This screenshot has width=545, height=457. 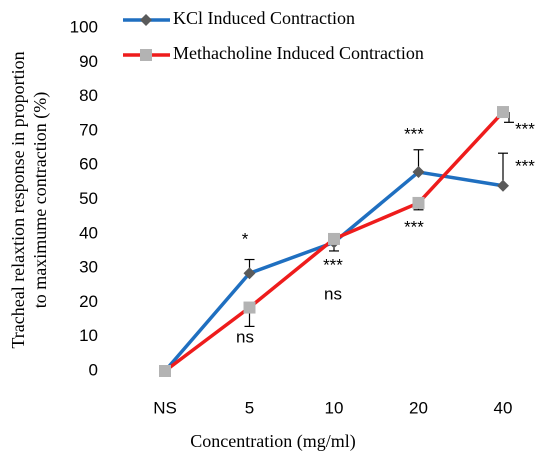 What do you see at coordinates (88, 95) in the screenshot?
I see `y-tick-label: 80` at bounding box center [88, 95].